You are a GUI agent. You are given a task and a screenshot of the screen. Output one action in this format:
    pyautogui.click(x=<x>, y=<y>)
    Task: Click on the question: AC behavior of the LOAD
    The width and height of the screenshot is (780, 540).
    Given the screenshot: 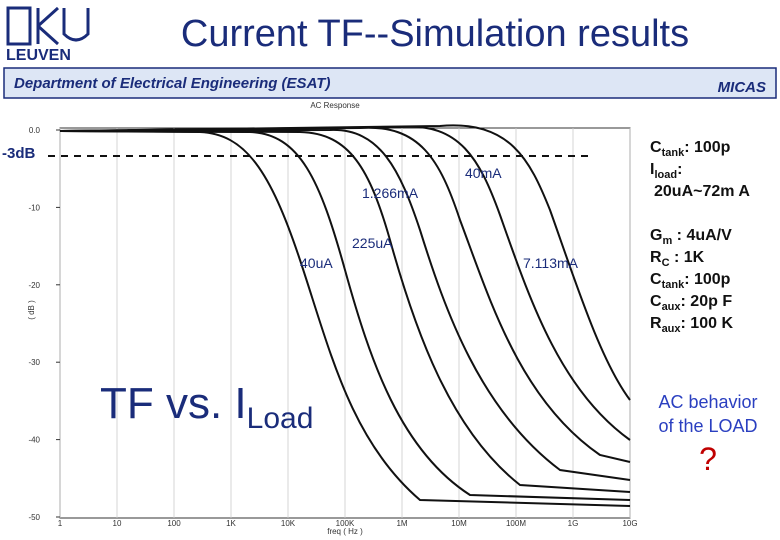 What is the action you would take?
    pyautogui.click(x=707, y=414)
    